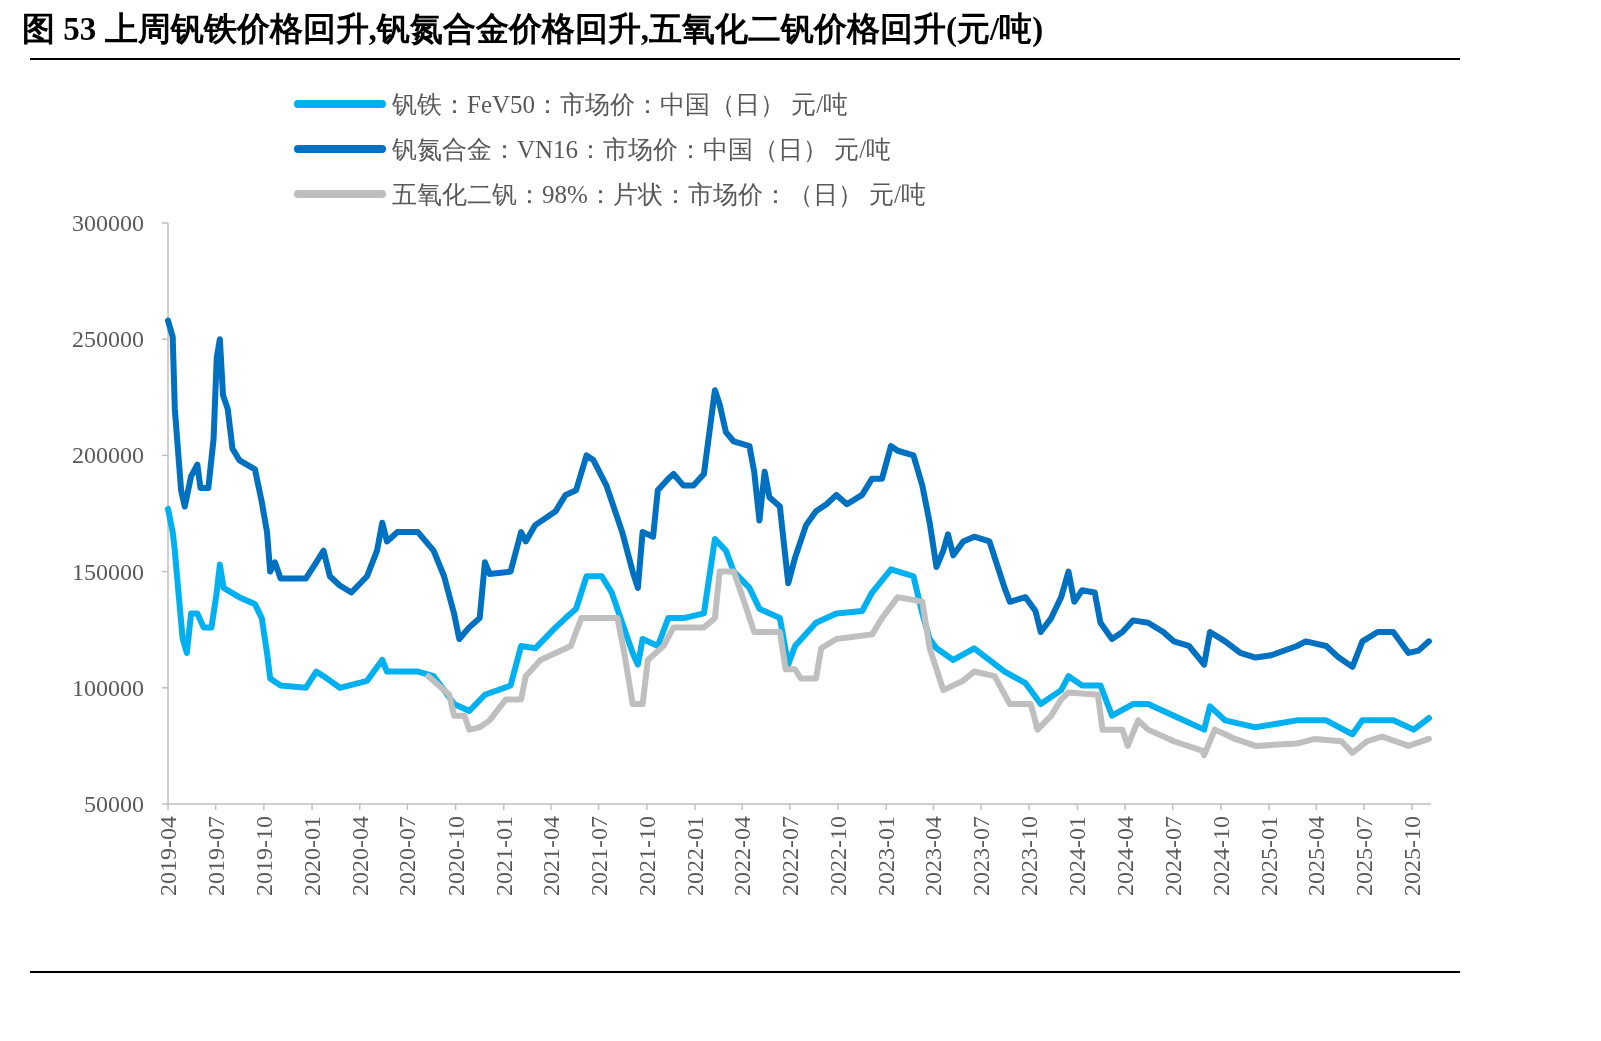 The height and width of the screenshot is (1041, 1601). What do you see at coordinates (550, 856) in the screenshot?
I see `x-tick-label: 2021-04` at bounding box center [550, 856].